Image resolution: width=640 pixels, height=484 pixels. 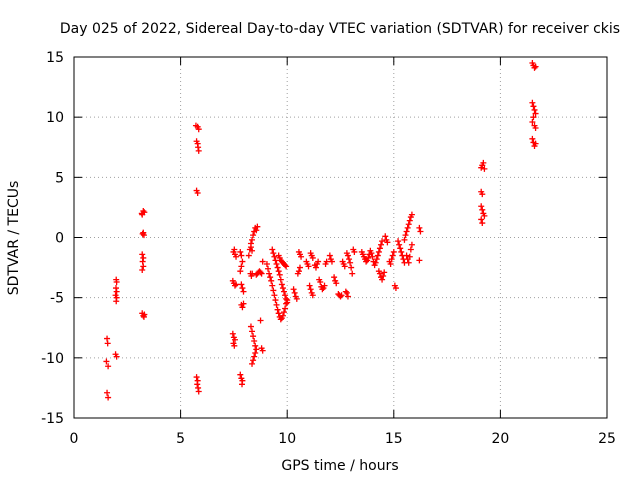 What do you see at coordinates (74, 439) in the screenshot?
I see `x-tick-label: 0` at bounding box center [74, 439].